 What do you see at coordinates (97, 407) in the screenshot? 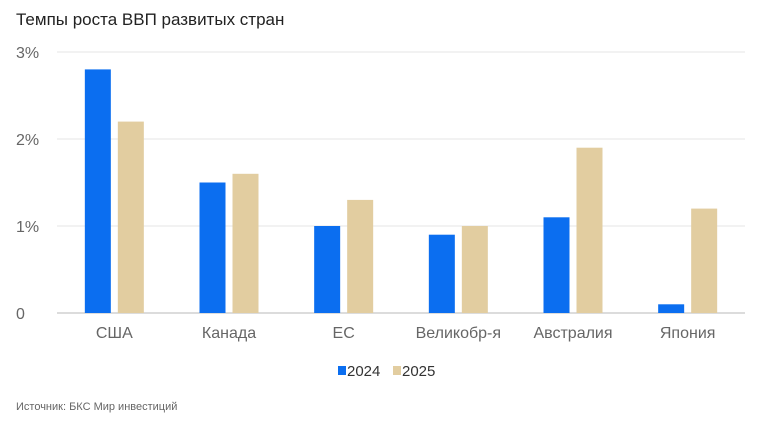
I see `source-note: Источник: БКС Мир инвестиций` at bounding box center [97, 407].